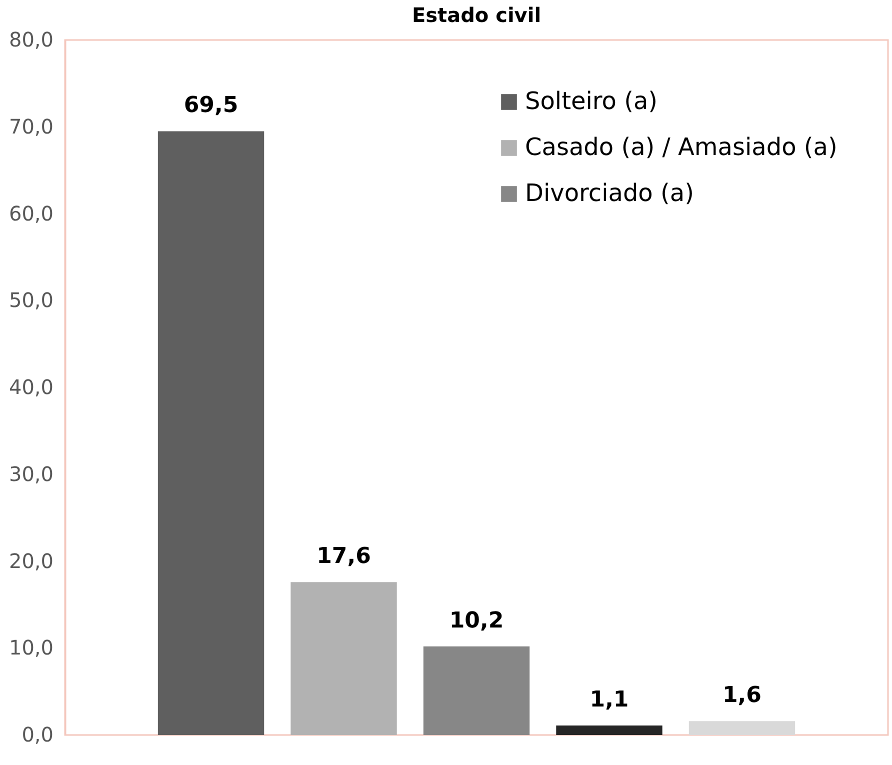 The width and height of the screenshot is (892, 765). Describe the element at coordinates (609, 699) in the screenshot. I see `data-label: 1,1` at that location.